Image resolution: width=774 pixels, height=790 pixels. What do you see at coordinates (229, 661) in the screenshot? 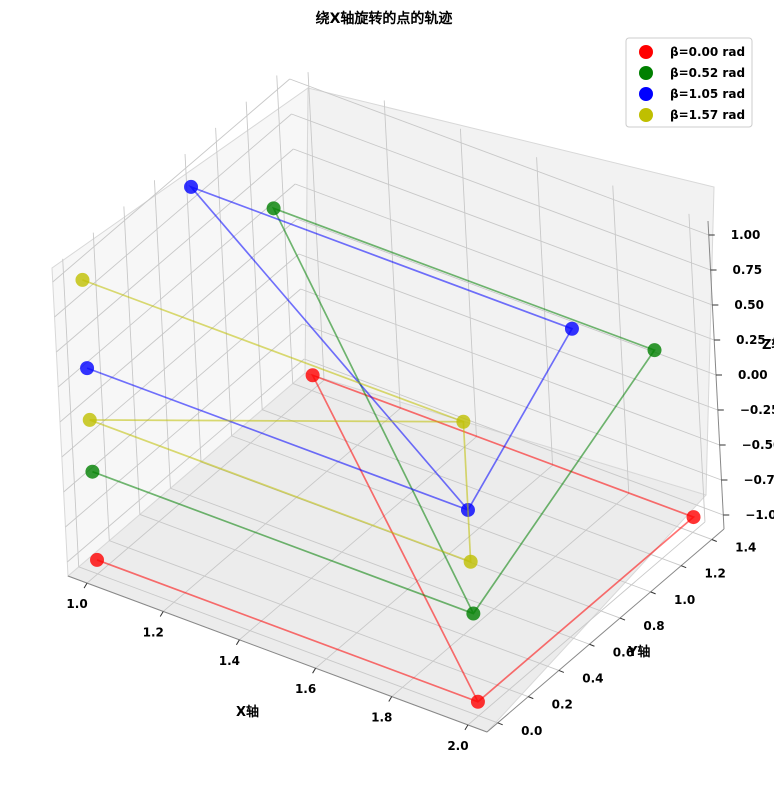
I see `x-tick-label: 1.4` at bounding box center [229, 661].